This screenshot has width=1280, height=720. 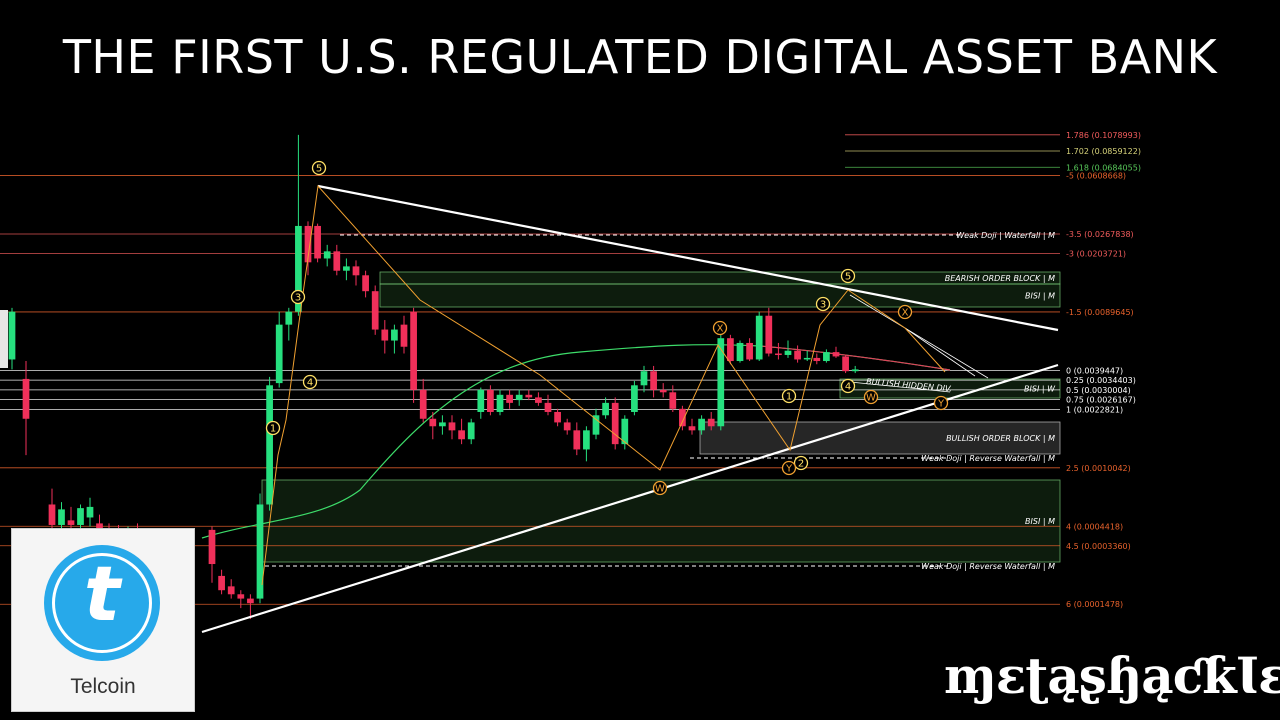 What do you see at coordinates (1094, 526) in the screenshot?
I see `fib-level-label: 4 (0.0004418)` at bounding box center [1094, 526].